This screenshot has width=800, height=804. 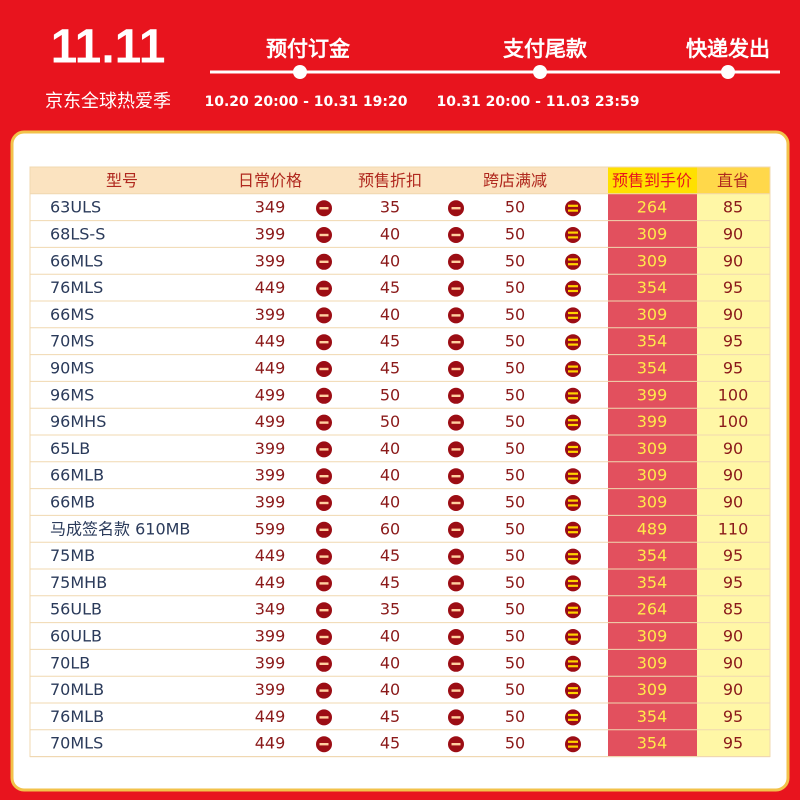 What do you see at coordinates (76, 636) in the screenshot?
I see `model: 60ULB` at bounding box center [76, 636].